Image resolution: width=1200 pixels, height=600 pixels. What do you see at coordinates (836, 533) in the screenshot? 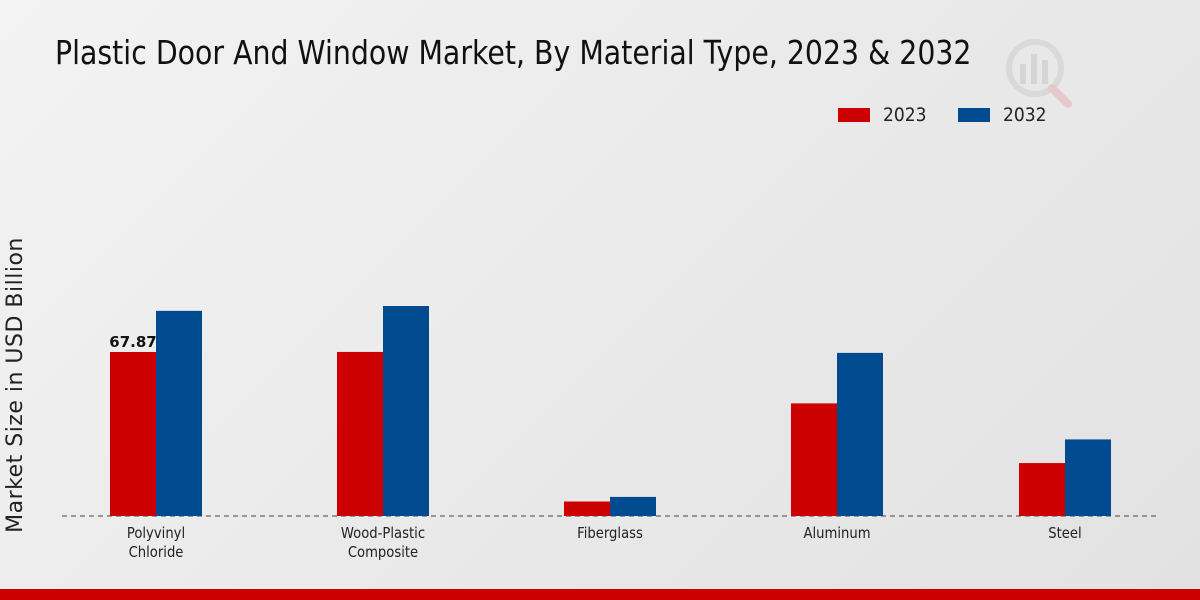
I see `x-tick-label-3: Aluminum` at bounding box center [836, 533].